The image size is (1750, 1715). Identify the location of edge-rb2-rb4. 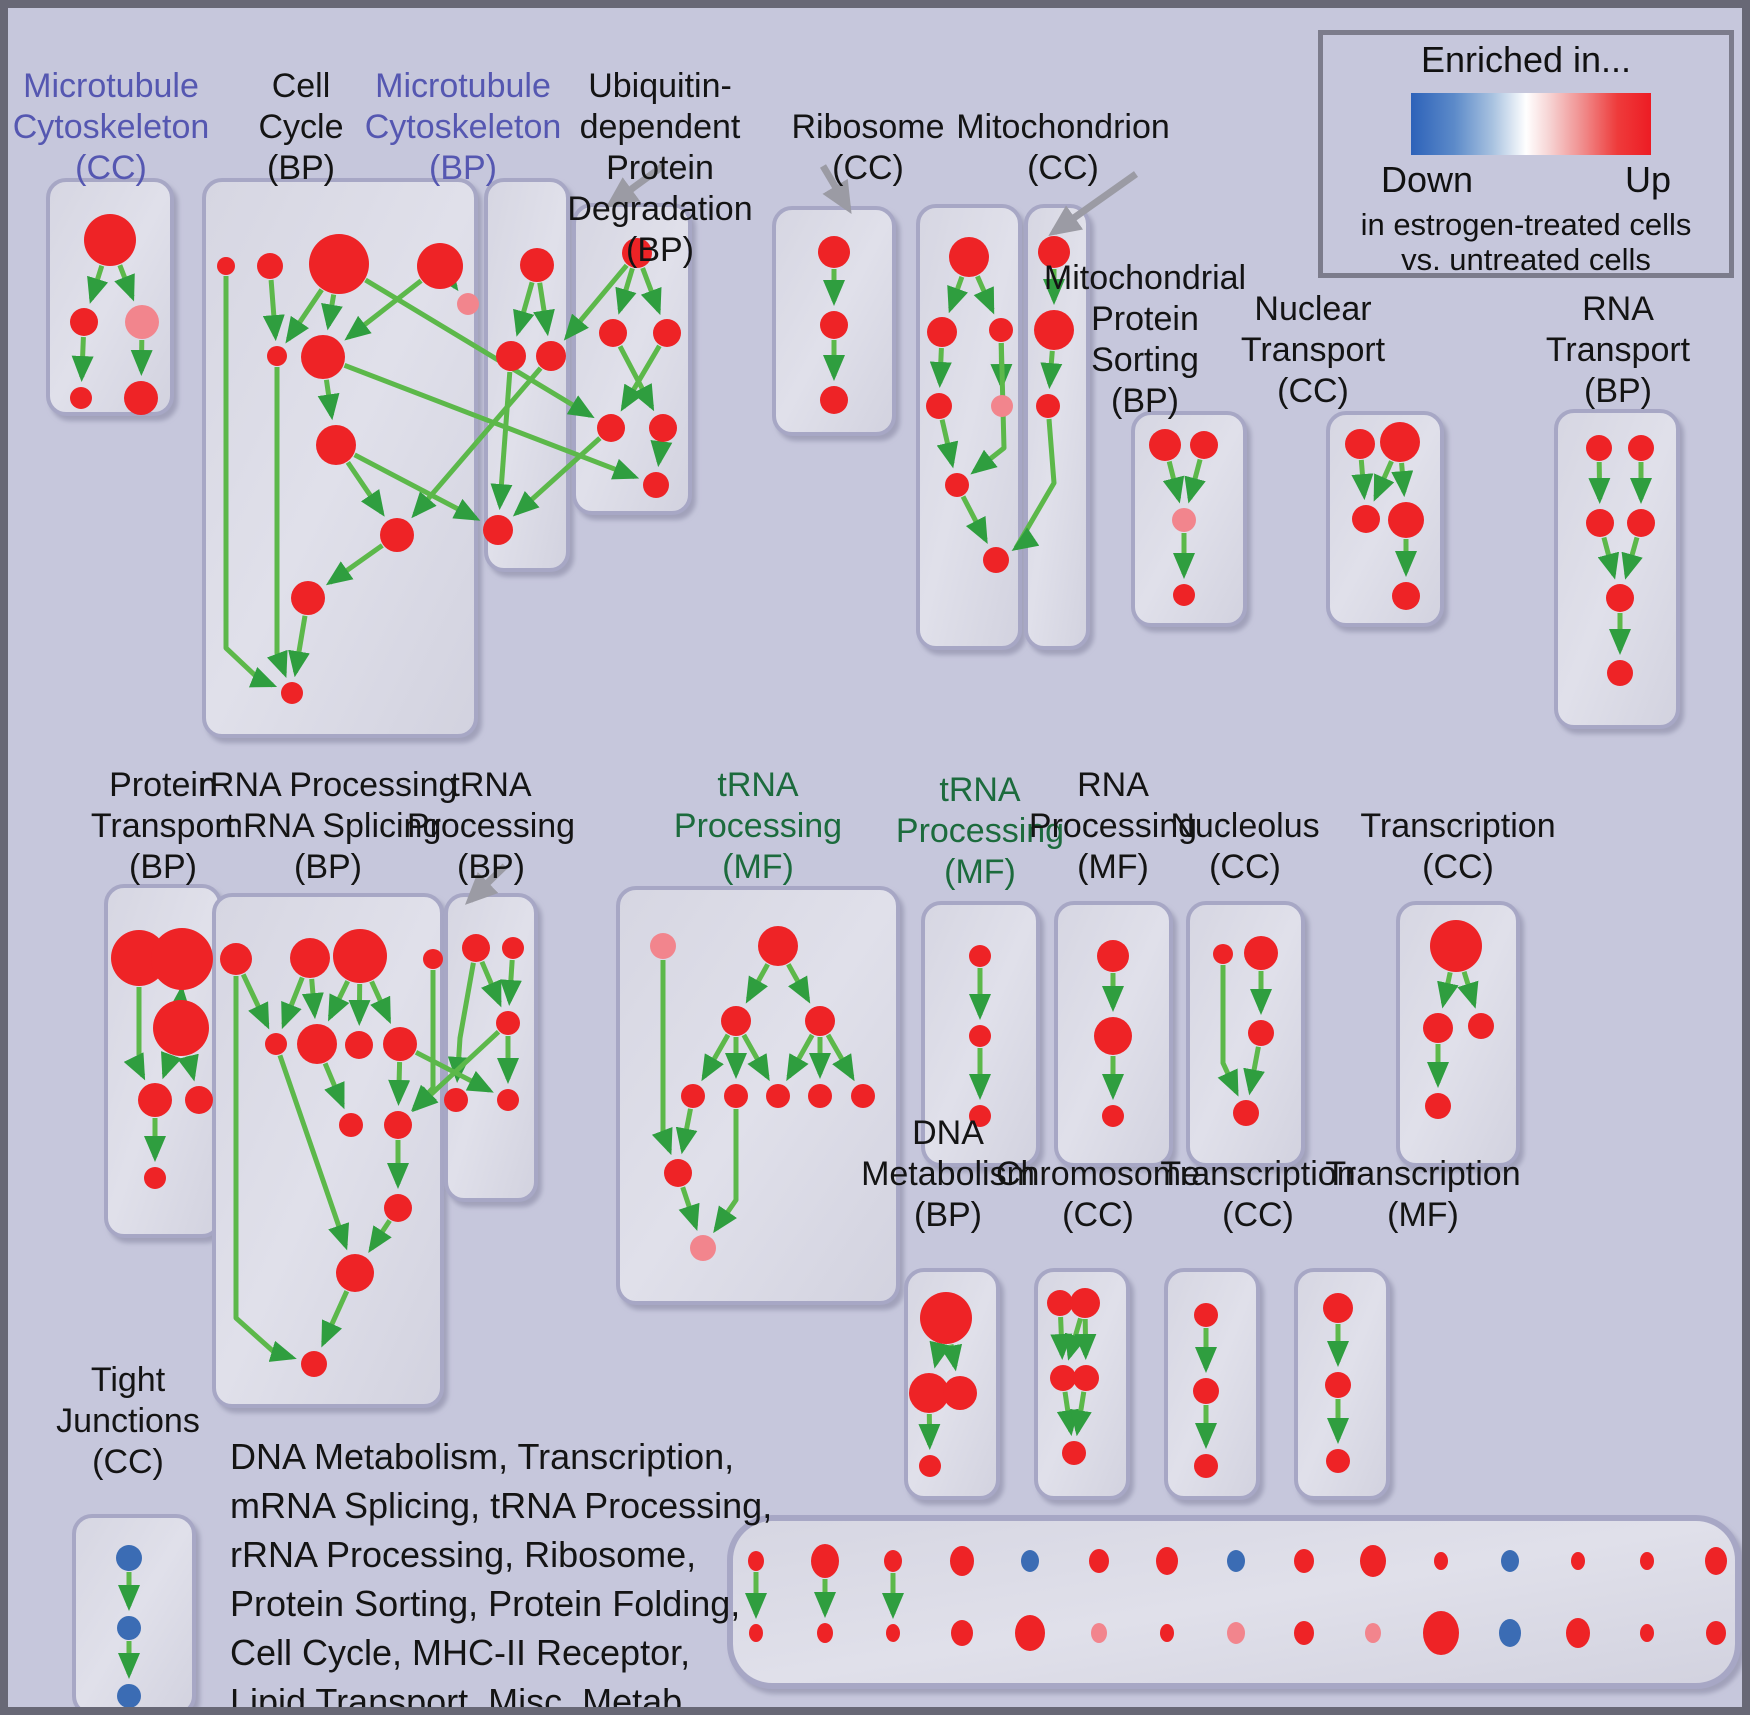
(940, 367).